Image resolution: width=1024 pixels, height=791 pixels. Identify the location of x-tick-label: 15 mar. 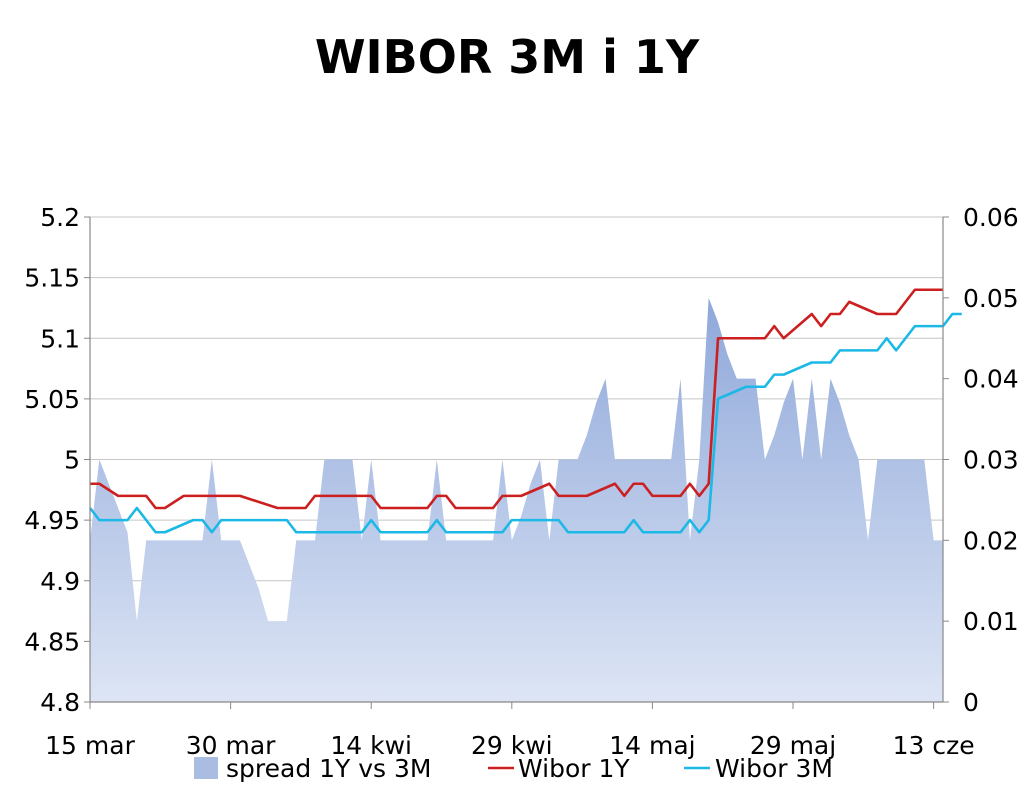
(90, 745).